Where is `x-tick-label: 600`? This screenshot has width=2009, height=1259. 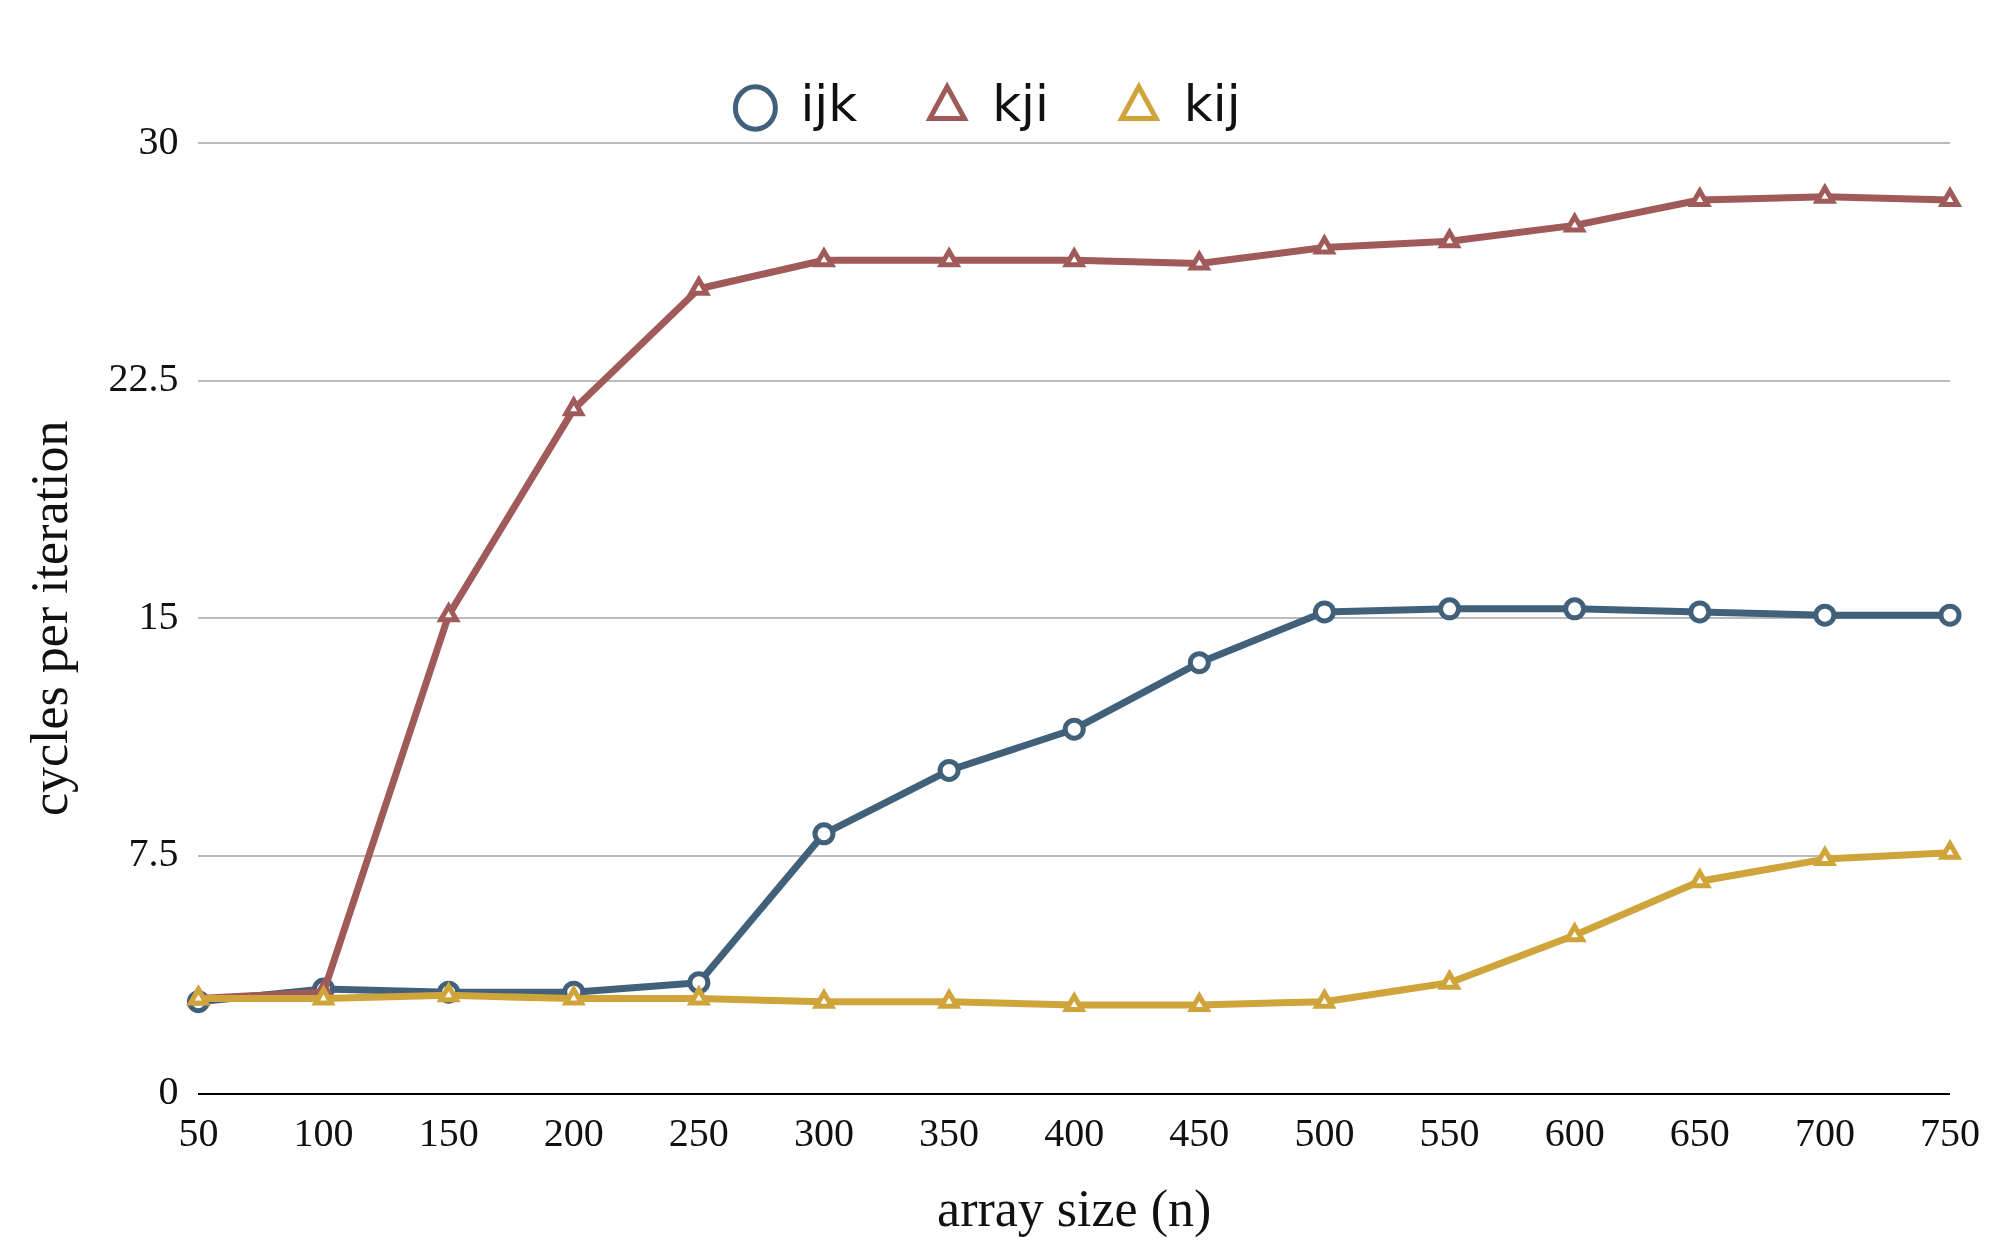 x-tick-label: 600 is located at coordinates (1574, 1133).